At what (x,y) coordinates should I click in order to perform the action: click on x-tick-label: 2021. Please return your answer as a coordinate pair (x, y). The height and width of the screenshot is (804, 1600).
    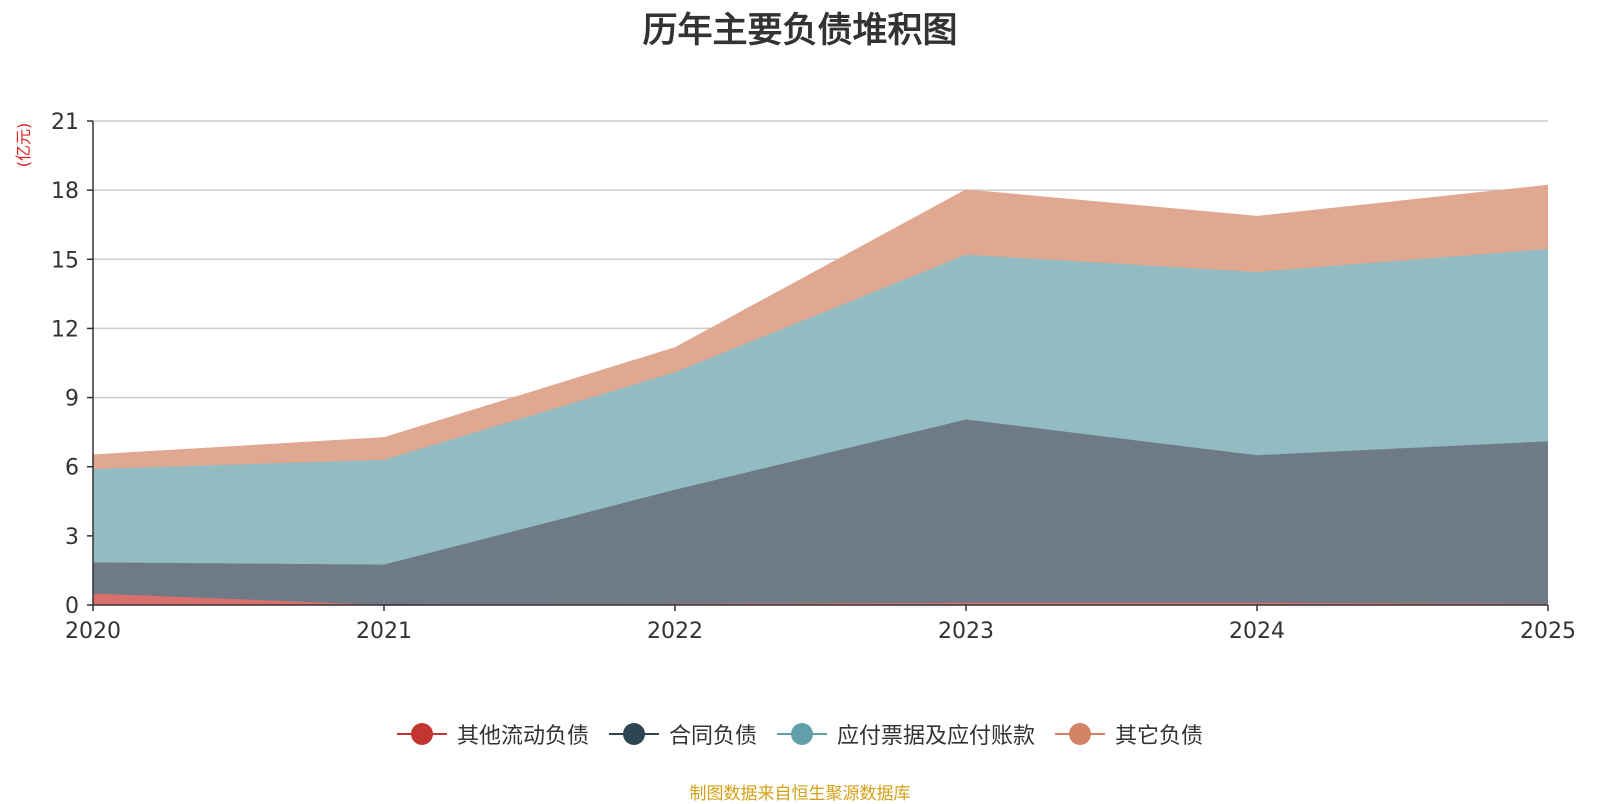
    Looking at the image, I should click on (384, 631).